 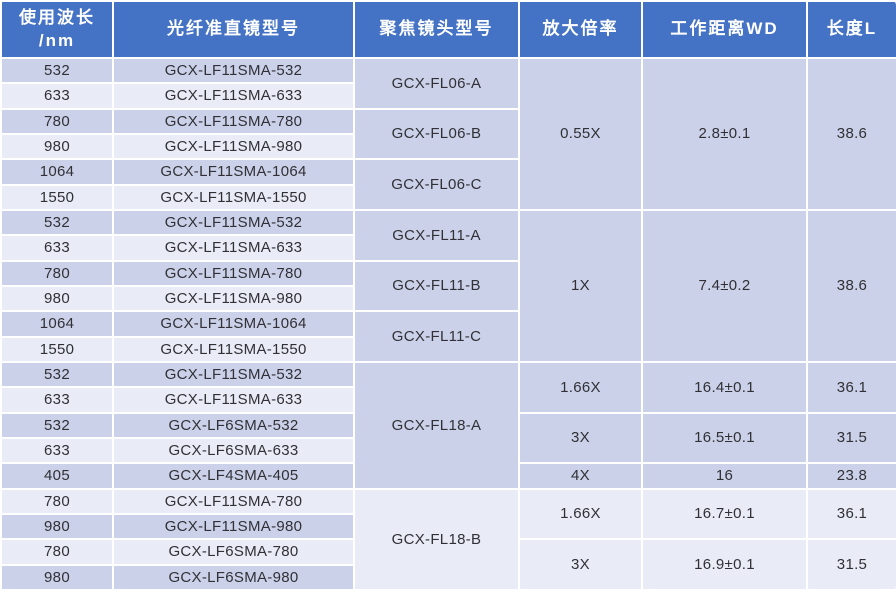 I want to click on length-cell: 23.8, so click(x=851, y=476).